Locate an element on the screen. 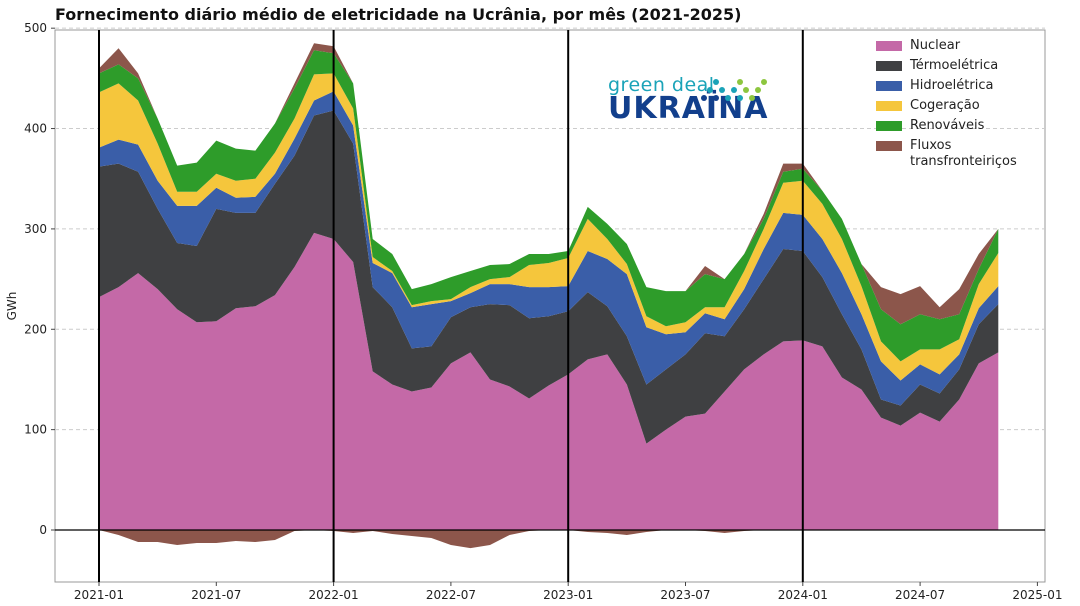  y-tick-label: 400 is located at coordinates (35, 129).